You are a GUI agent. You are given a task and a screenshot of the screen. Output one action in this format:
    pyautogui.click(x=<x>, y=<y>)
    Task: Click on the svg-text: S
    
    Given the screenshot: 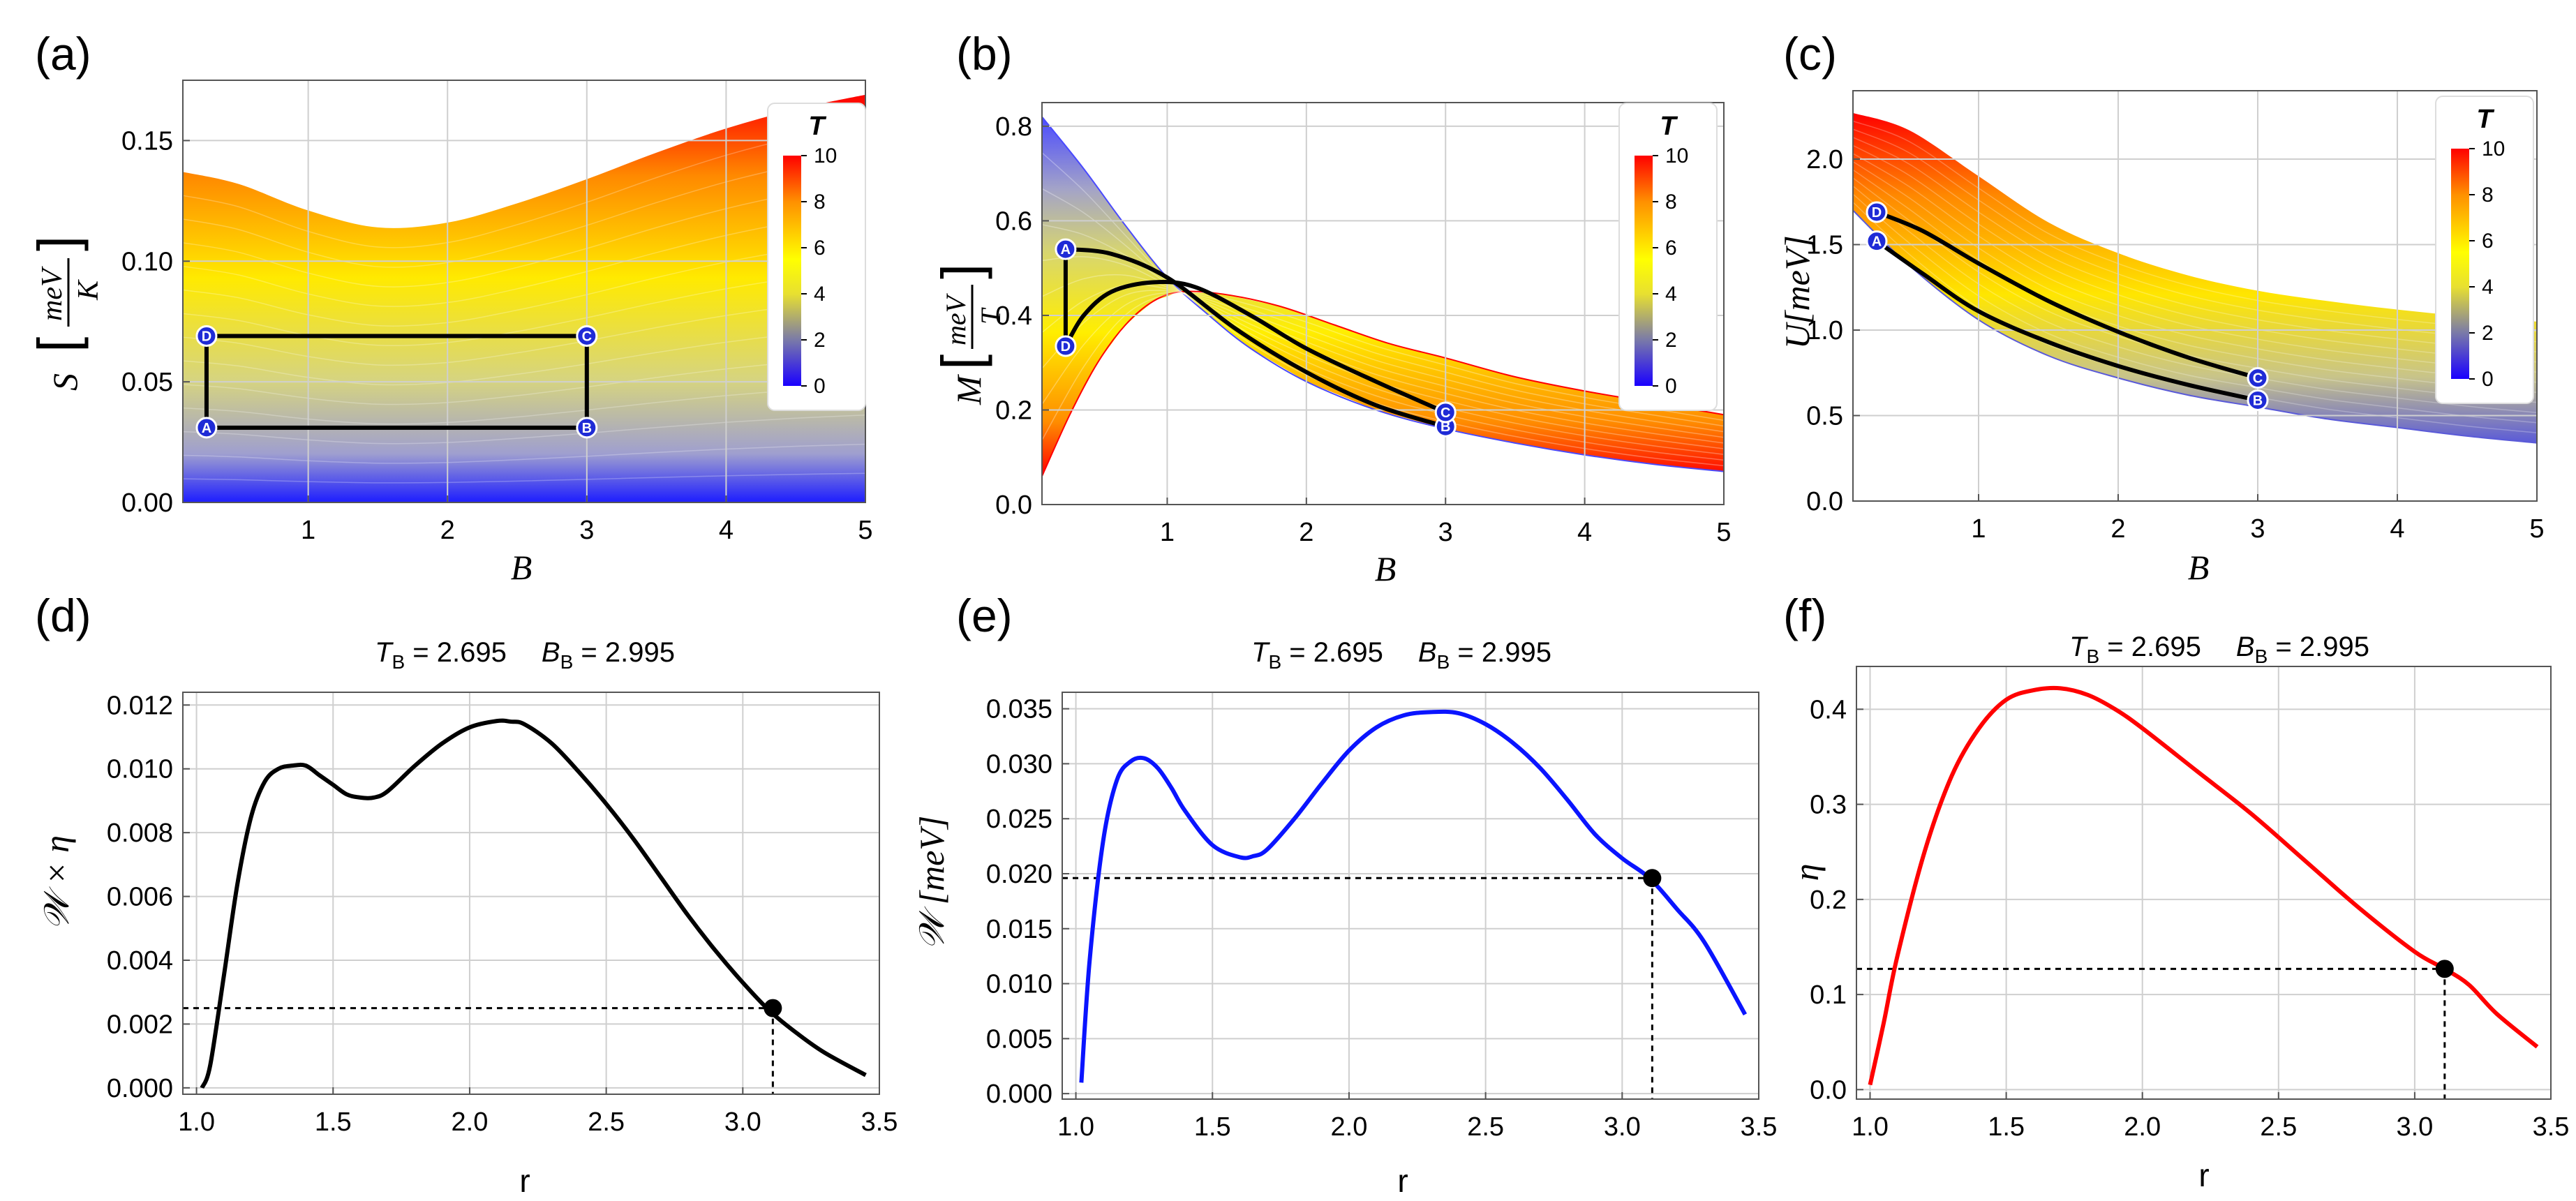 What is the action you would take?
    pyautogui.click(x=64, y=382)
    